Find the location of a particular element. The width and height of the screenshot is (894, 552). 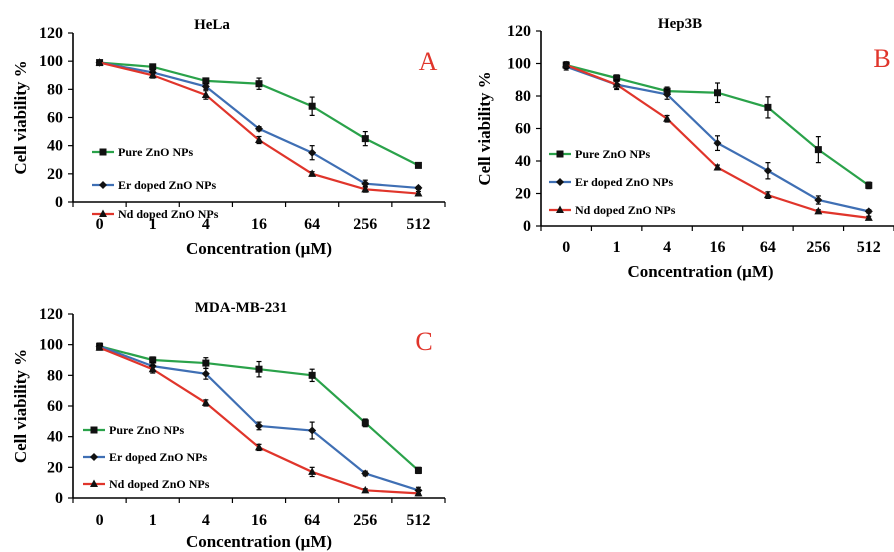

panel-letter: B is located at coordinates (881, 58).